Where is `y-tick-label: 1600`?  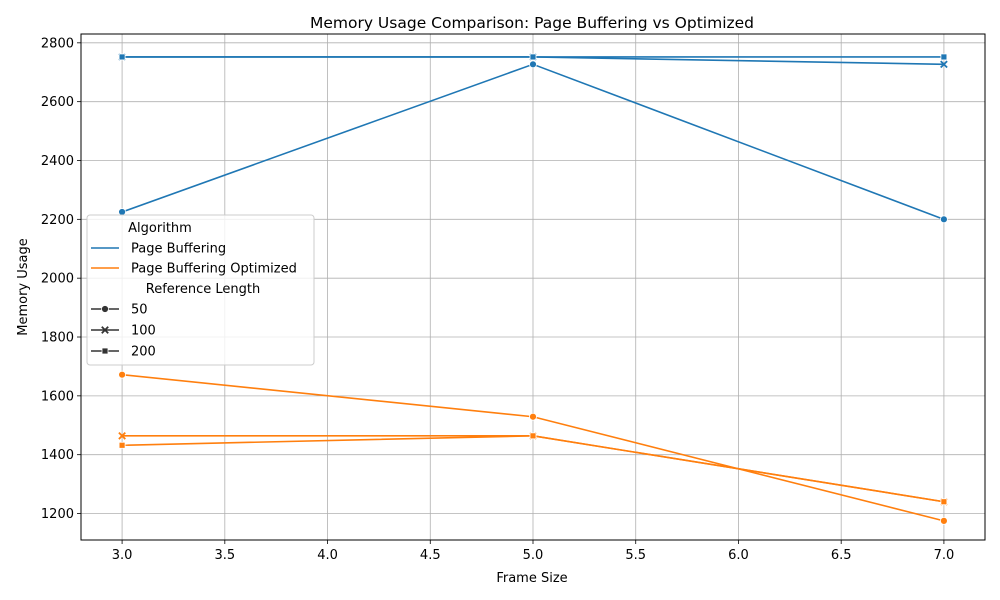 y-tick-label: 1600 is located at coordinates (57, 396).